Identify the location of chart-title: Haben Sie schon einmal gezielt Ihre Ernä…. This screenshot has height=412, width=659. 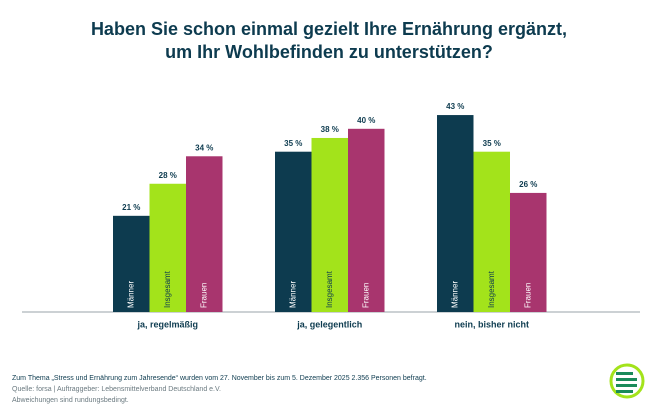
(329, 29).